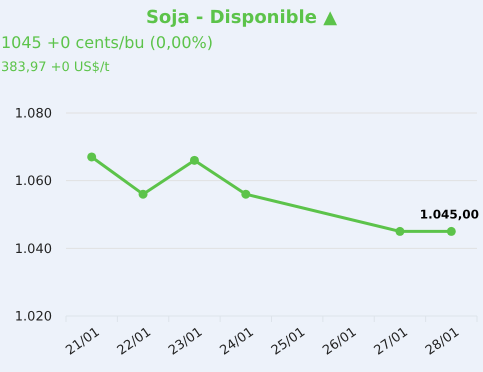 The image size is (483, 372). Describe the element at coordinates (242, 17) in the screenshot. I see `chart-title: Soja - Disponible ▲` at that location.